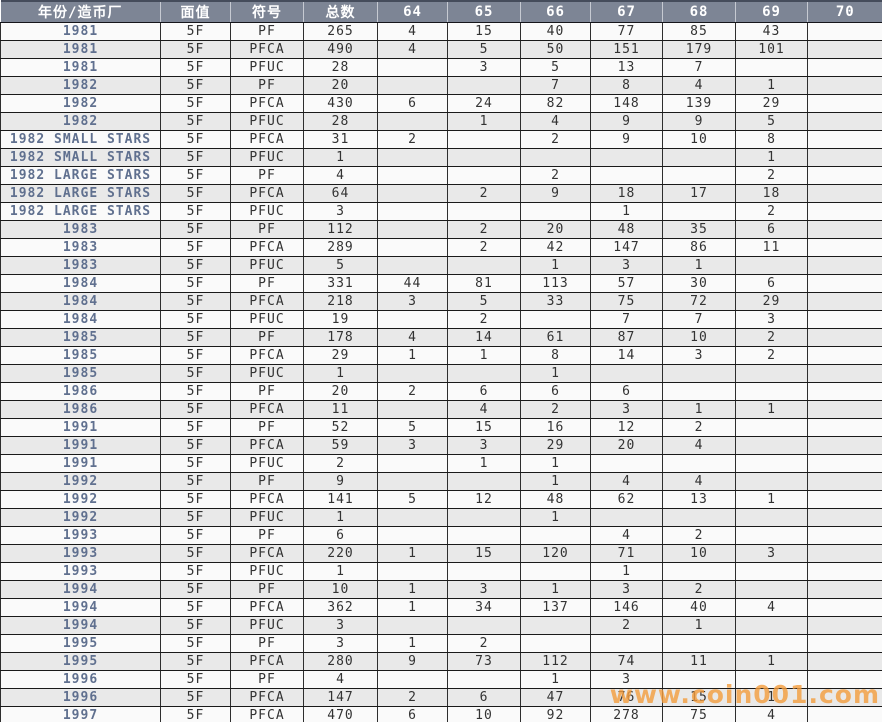 This screenshot has height=722, width=882. Describe the element at coordinates (80, 301) in the screenshot. I see `year-mint-cell: 1984` at that location.